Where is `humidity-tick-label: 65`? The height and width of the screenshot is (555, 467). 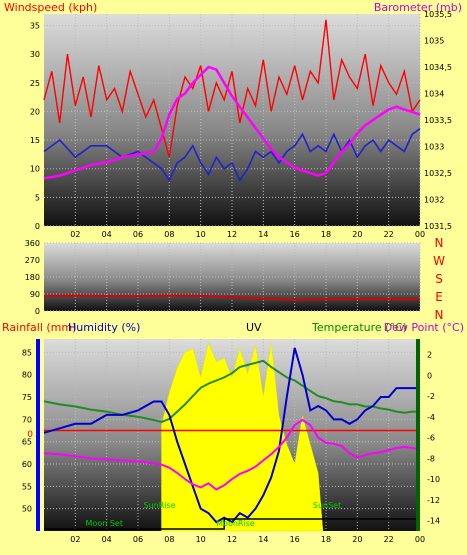 humidity-tick-label: 65 is located at coordinates (27, 442).